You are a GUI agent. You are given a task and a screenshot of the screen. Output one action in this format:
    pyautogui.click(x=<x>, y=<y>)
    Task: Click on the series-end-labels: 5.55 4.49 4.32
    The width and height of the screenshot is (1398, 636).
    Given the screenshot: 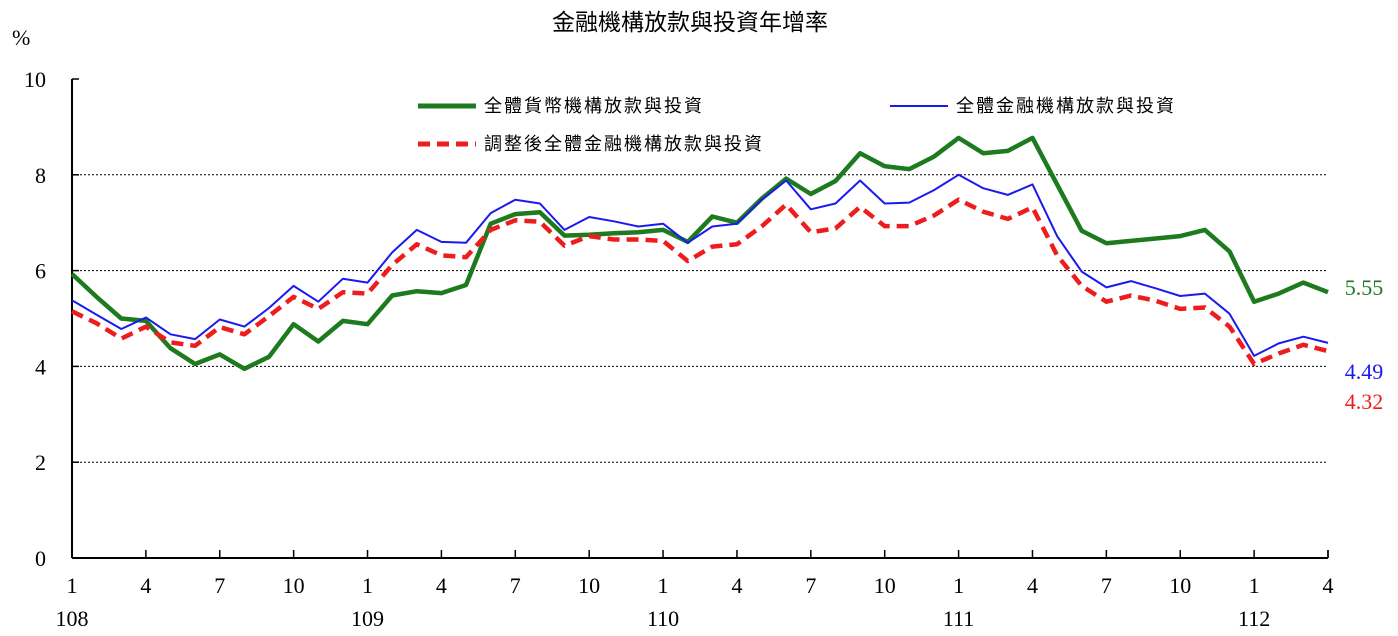 What is the action you would take?
    pyautogui.click(x=1364, y=344)
    